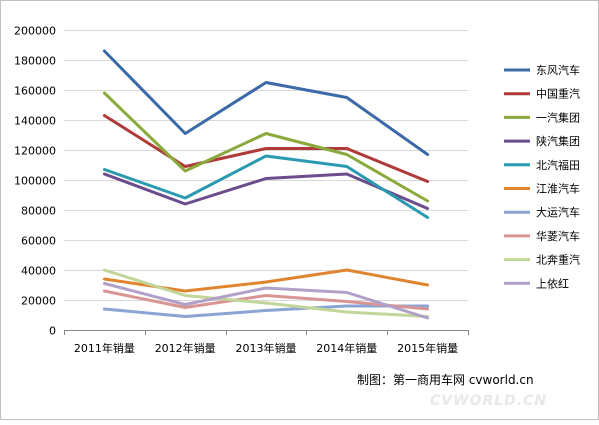  What do you see at coordinates (104, 348) in the screenshot?
I see `x-tick-label: 2011年销量` at bounding box center [104, 348].